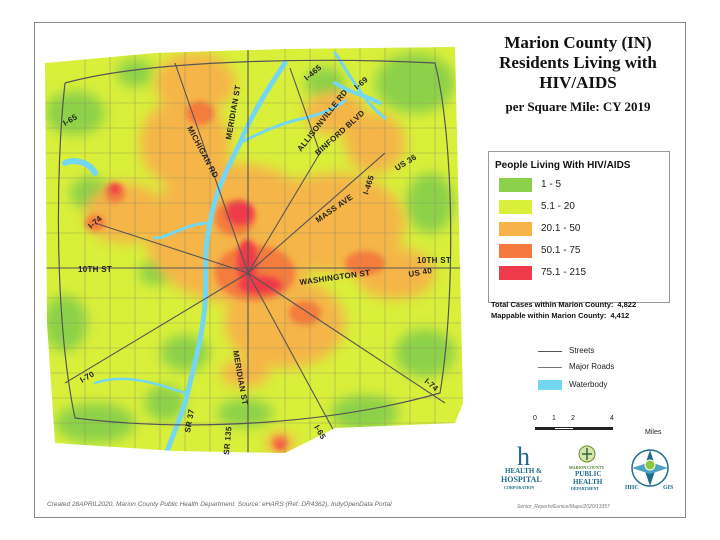 This screenshot has height=540, width=720. Describe the element at coordinates (578, 62) in the screenshot. I see `title-line-2: Residents Living with` at that location.